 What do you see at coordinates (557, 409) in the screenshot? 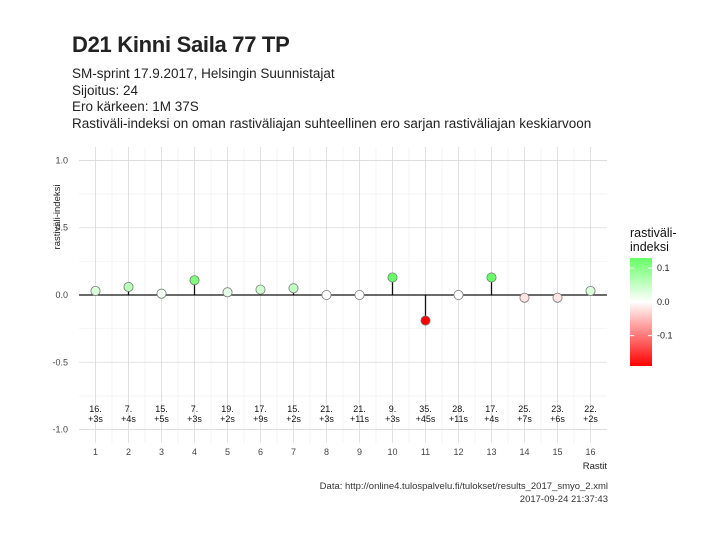
I see `point-label-rank: 23.` at bounding box center [557, 409].